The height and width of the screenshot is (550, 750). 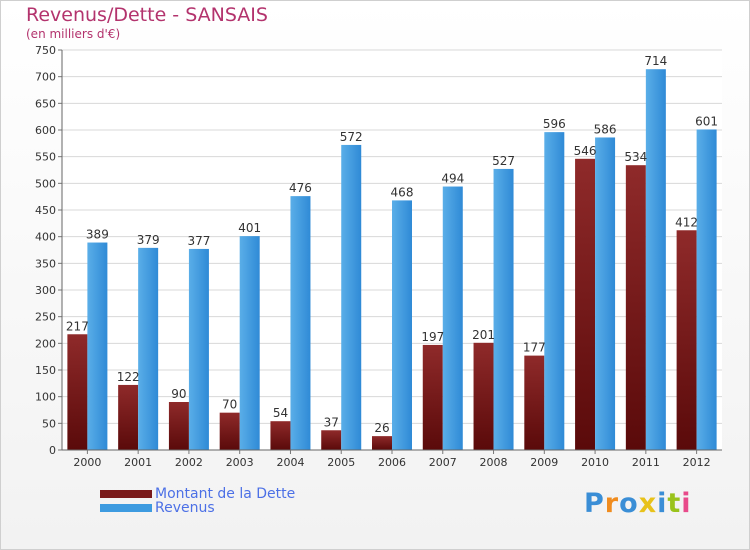 What do you see at coordinates (432, 337) in the screenshot?
I see `data-label-dette: 197` at bounding box center [432, 337].